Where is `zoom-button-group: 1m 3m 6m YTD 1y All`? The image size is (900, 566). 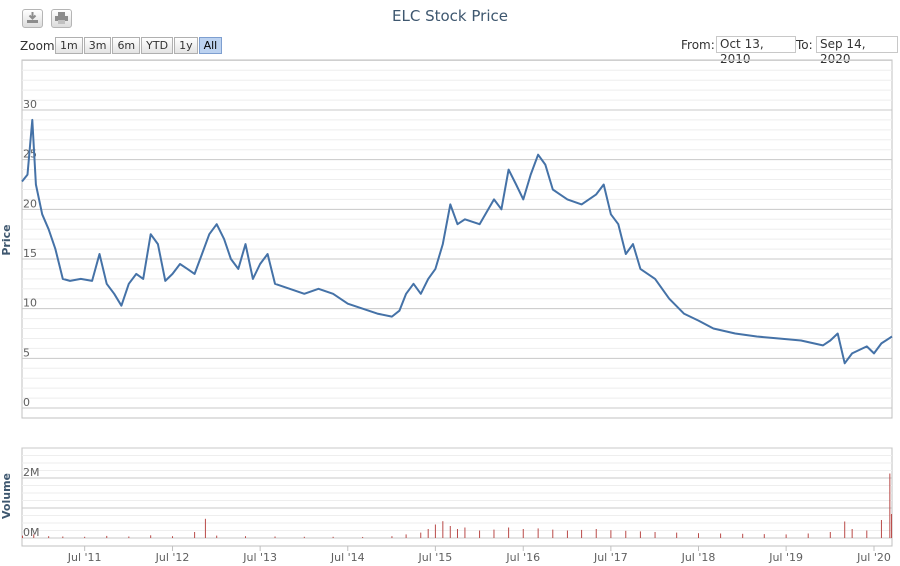
zoom-button-group: 1m 3m 6m YTD 1y All is located at coordinates (139, 45).